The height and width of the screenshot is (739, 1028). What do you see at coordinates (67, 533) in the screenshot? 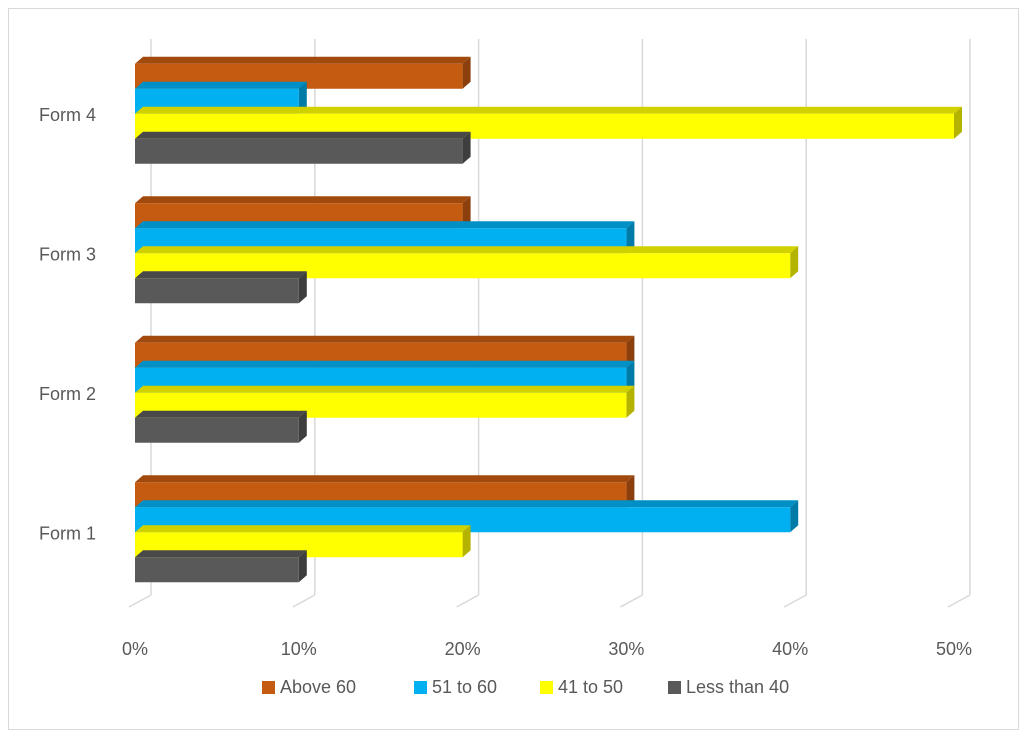
I see `category-label: Form 1` at bounding box center [67, 533].